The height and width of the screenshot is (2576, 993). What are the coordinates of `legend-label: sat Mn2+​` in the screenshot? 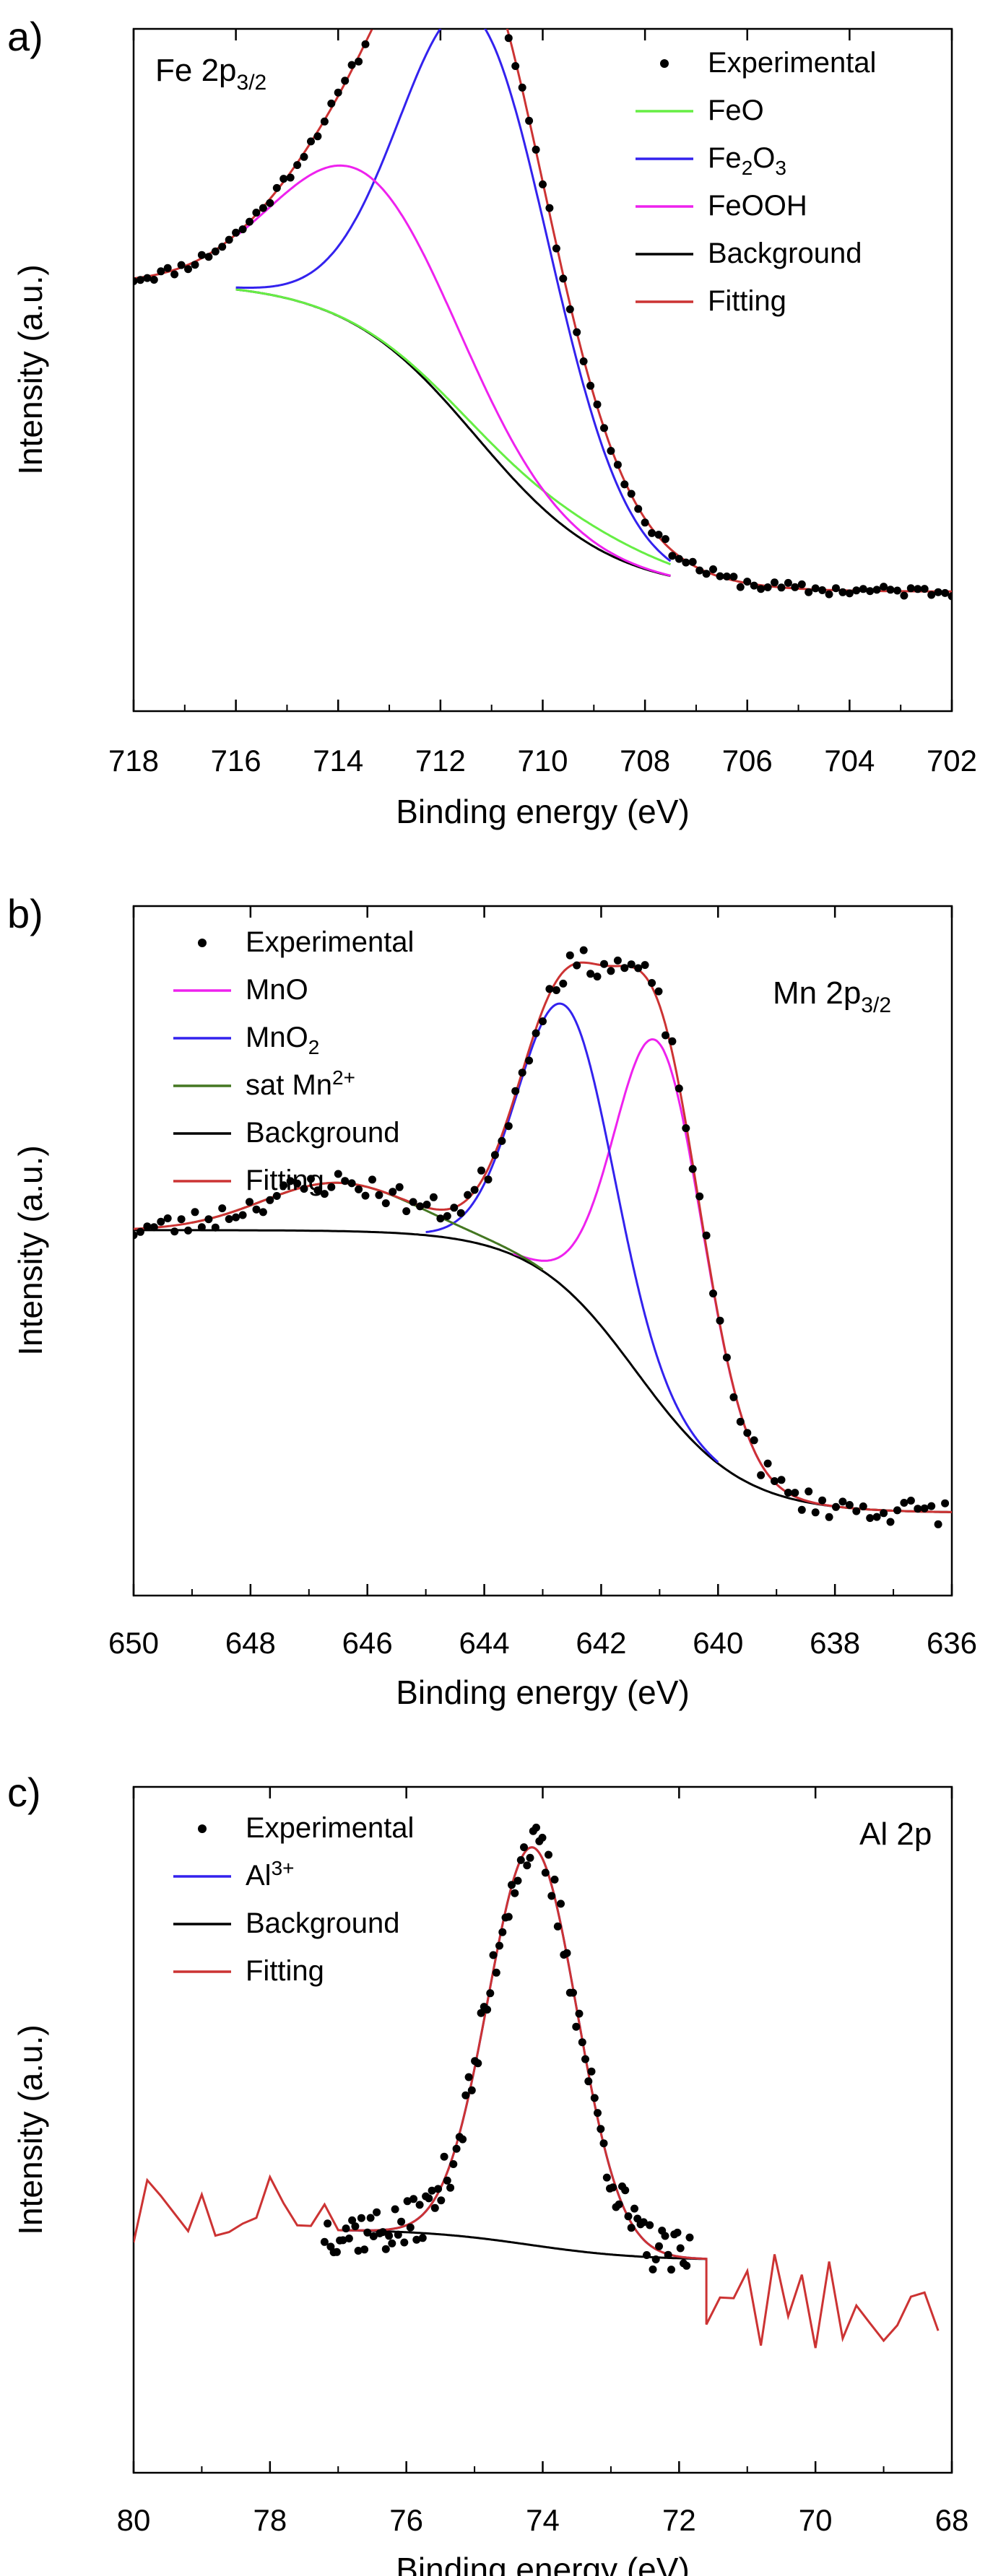 It's located at (300, 1083).